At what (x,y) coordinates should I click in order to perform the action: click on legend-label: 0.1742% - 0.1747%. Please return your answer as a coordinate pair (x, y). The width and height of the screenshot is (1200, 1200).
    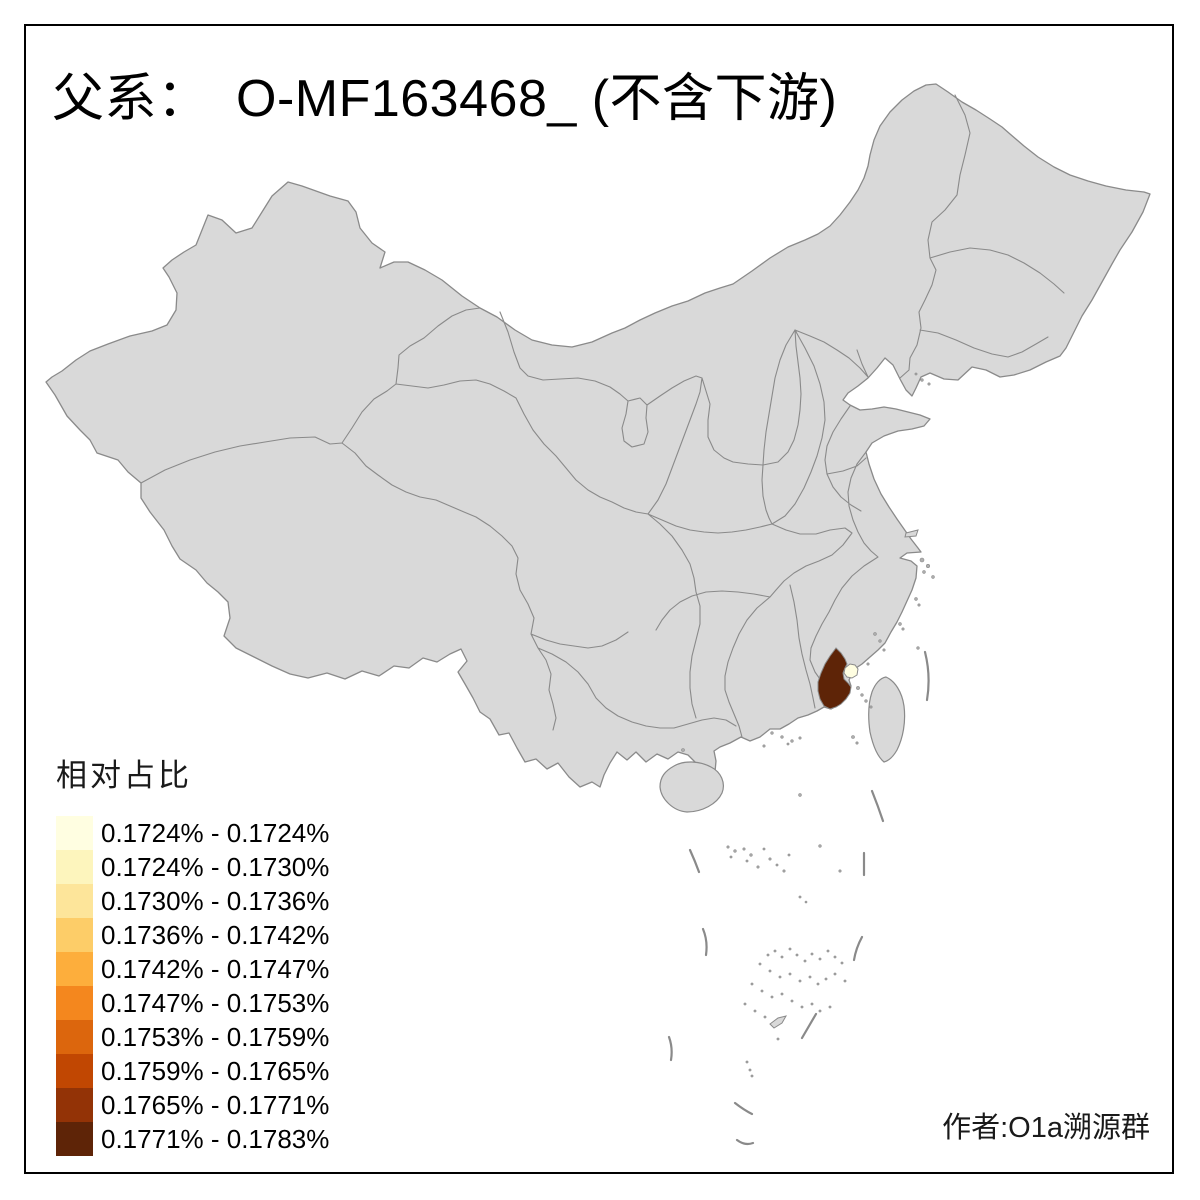
    Looking at the image, I should click on (215, 968).